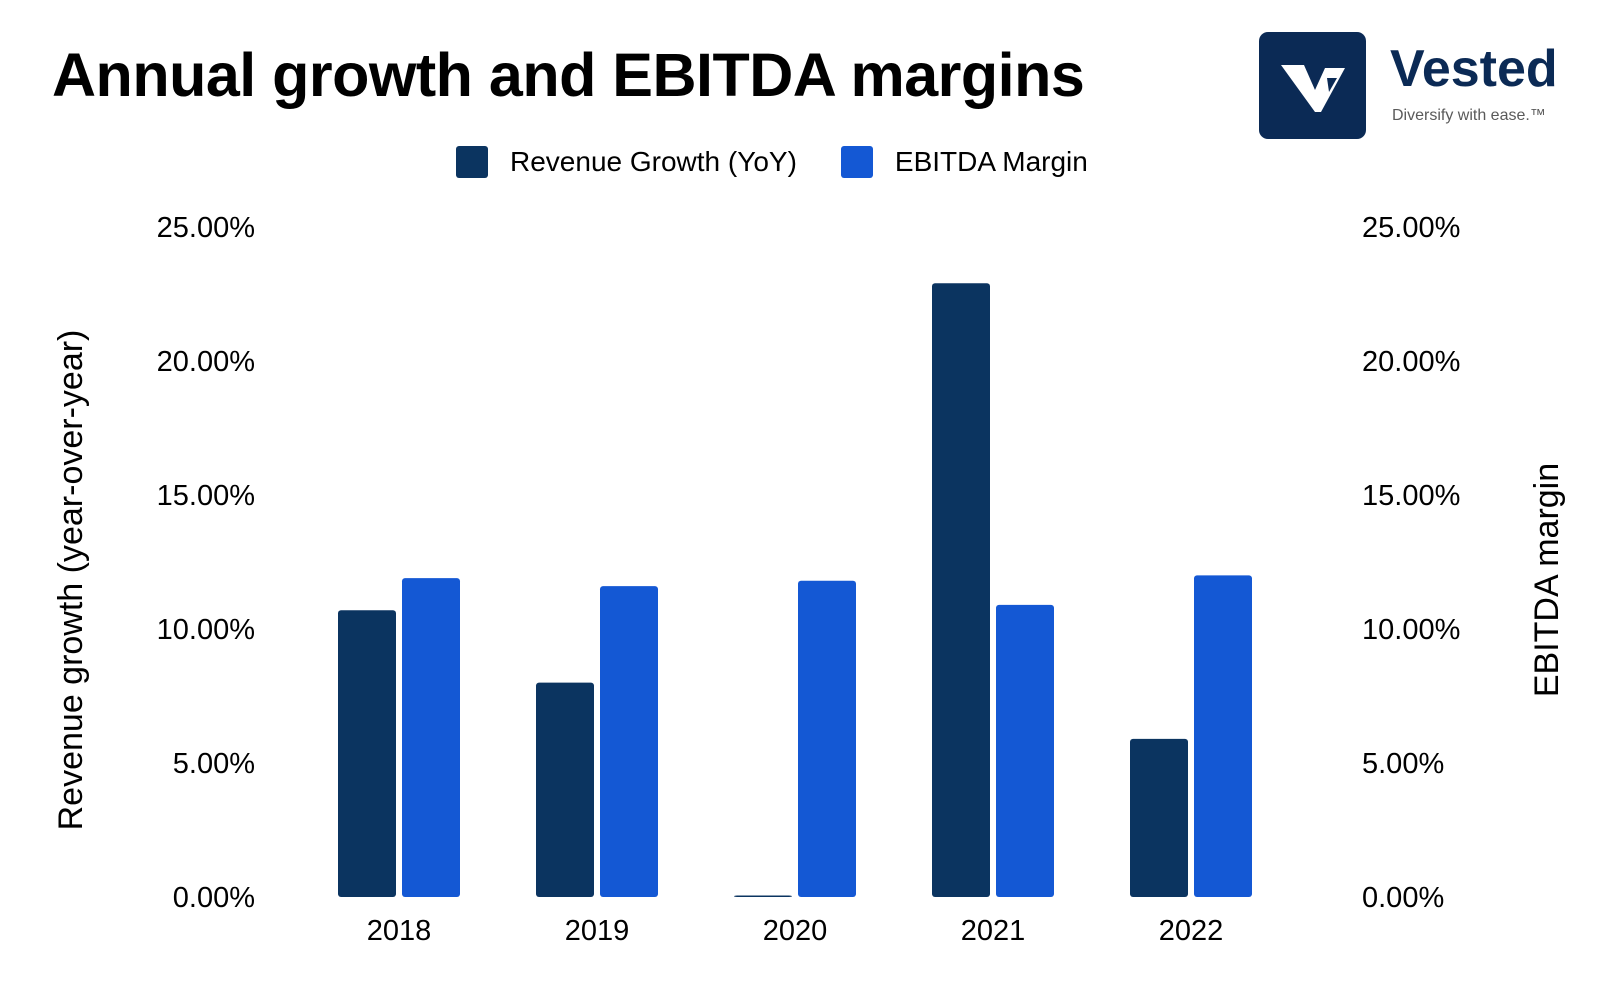  What do you see at coordinates (206, 362) in the screenshot?
I see `left-tick-label: 20.00%` at bounding box center [206, 362].